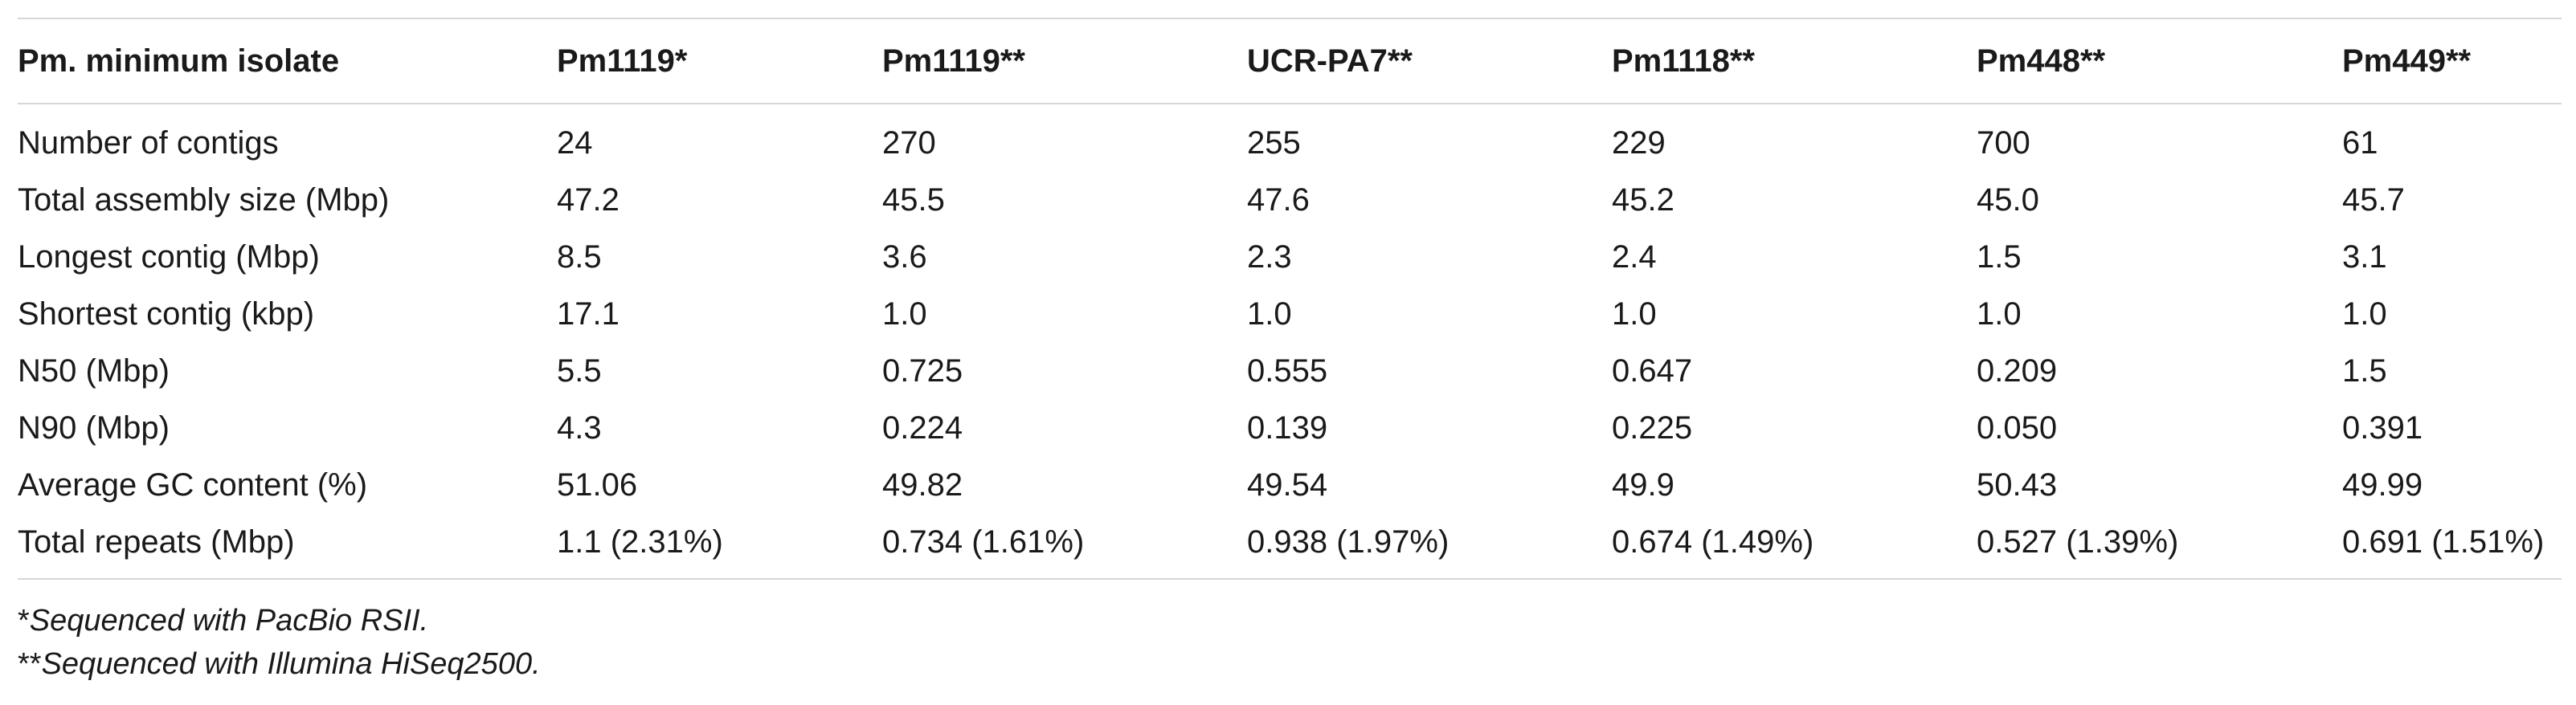 The width and height of the screenshot is (2576, 705). Describe the element at coordinates (30, 664) in the screenshot. I see `footnote-mark: **` at that location.